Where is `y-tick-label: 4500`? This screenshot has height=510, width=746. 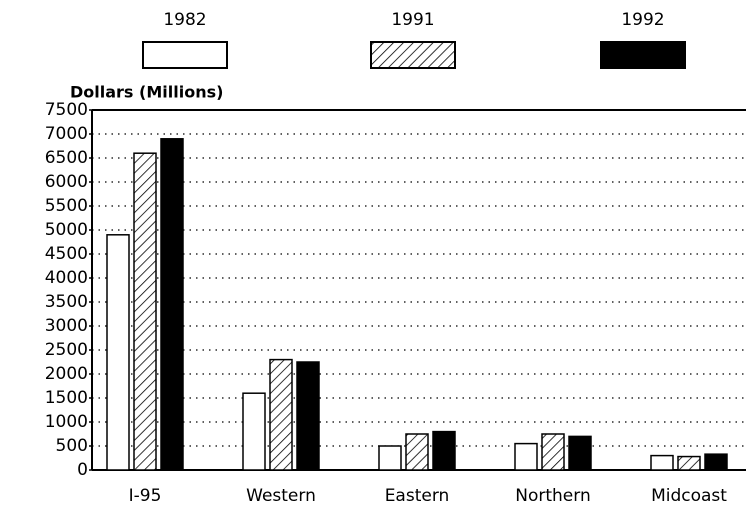 y-tick-label: 4500 is located at coordinates (66, 254).